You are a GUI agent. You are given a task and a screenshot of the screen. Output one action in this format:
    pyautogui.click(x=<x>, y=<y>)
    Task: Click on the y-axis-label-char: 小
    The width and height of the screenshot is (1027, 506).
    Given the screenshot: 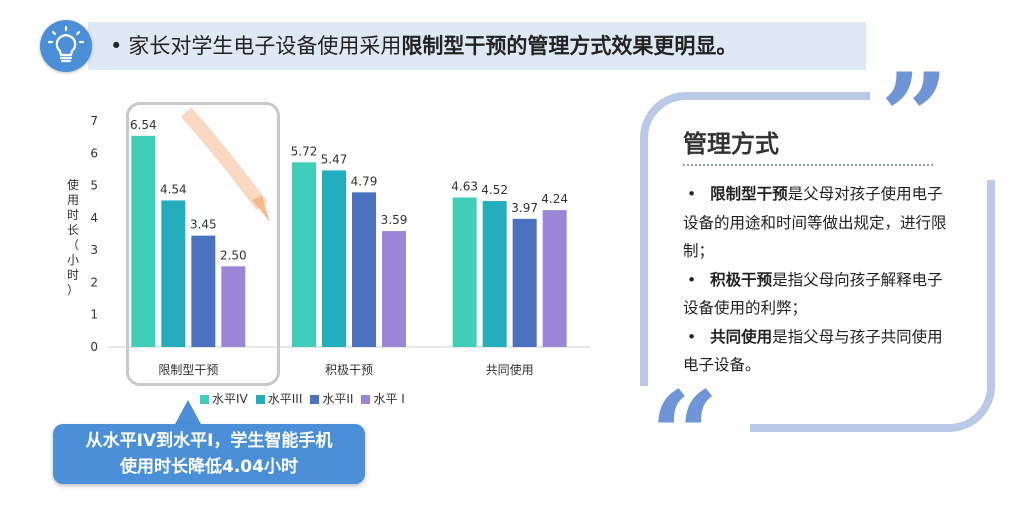 What is the action you would take?
    pyautogui.click(x=72, y=260)
    